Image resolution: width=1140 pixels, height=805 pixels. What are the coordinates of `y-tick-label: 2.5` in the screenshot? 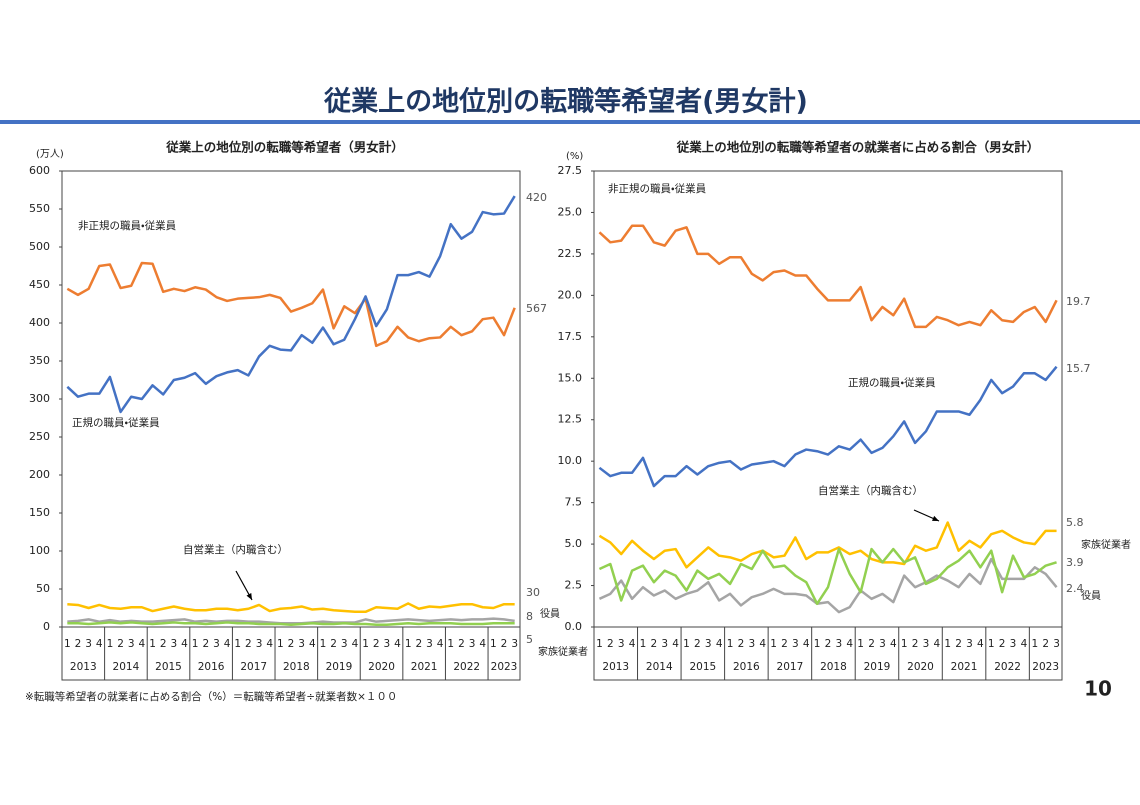 It's located at (574, 585).